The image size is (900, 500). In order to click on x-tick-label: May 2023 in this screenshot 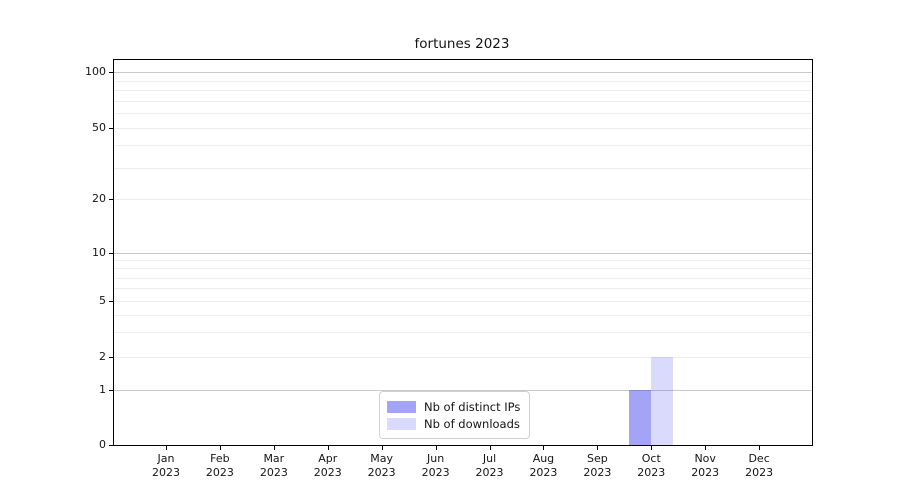, I will do `click(382, 466)`.